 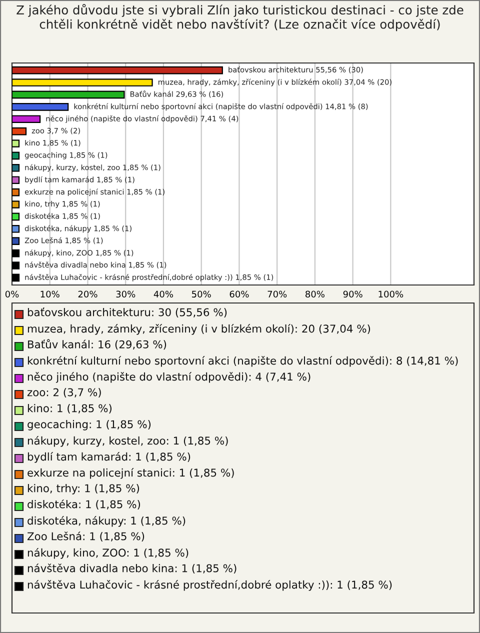 What do you see at coordinates (131, 473) in the screenshot?
I see `text: exkurze na policejní stanici: 1 (1,85 %)` at bounding box center [131, 473].